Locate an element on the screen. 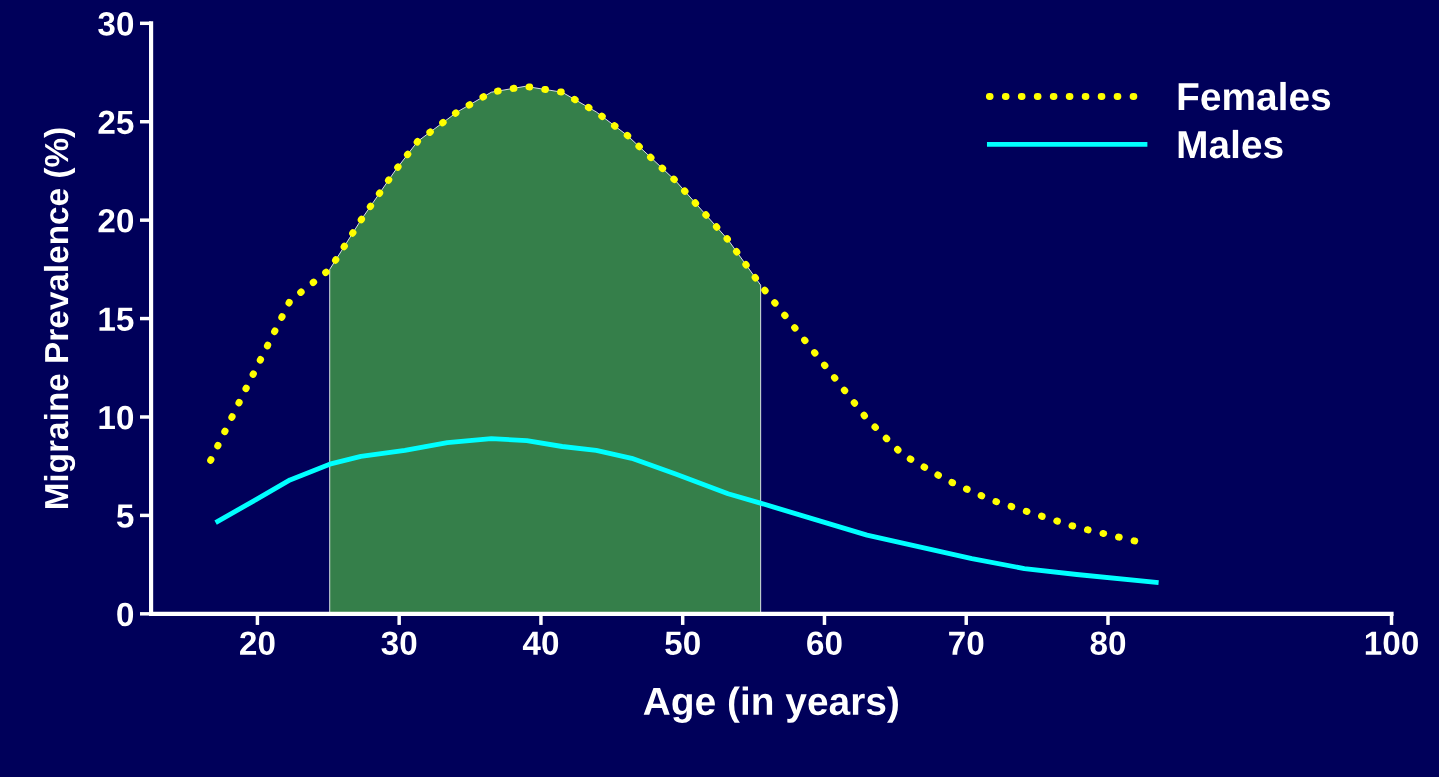 Image resolution: width=1439 pixels, height=777 pixels. x-axis-title: Age (in years) is located at coordinates (770, 704).